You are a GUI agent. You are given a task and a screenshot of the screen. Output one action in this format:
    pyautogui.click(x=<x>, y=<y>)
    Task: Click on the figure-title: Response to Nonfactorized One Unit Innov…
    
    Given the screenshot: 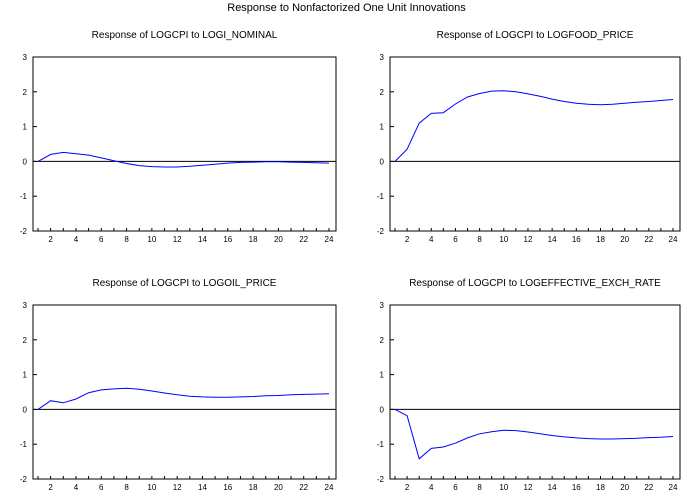 What is the action you would take?
    pyautogui.click(x=346, y=8)
    